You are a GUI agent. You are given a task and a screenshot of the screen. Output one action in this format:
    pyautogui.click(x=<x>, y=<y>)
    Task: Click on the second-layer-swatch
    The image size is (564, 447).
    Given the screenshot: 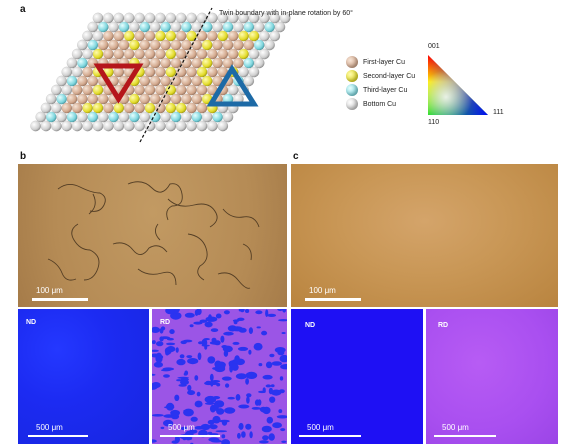 What is the action you would take?
    pyautogui.click(x=352, y=76)
    